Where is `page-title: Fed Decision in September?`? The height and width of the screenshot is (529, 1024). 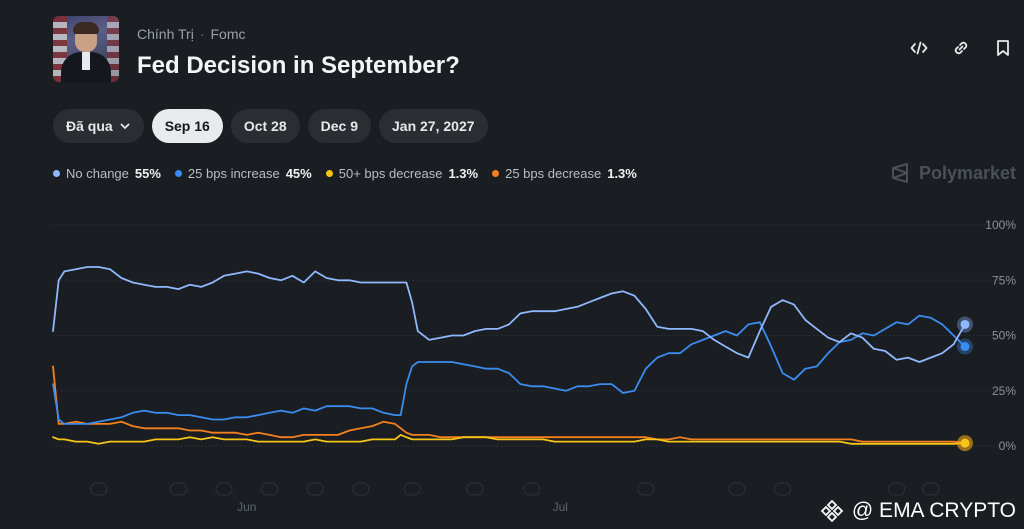 page-title: Fed Decision in September? is located at coordinates (298, 65).